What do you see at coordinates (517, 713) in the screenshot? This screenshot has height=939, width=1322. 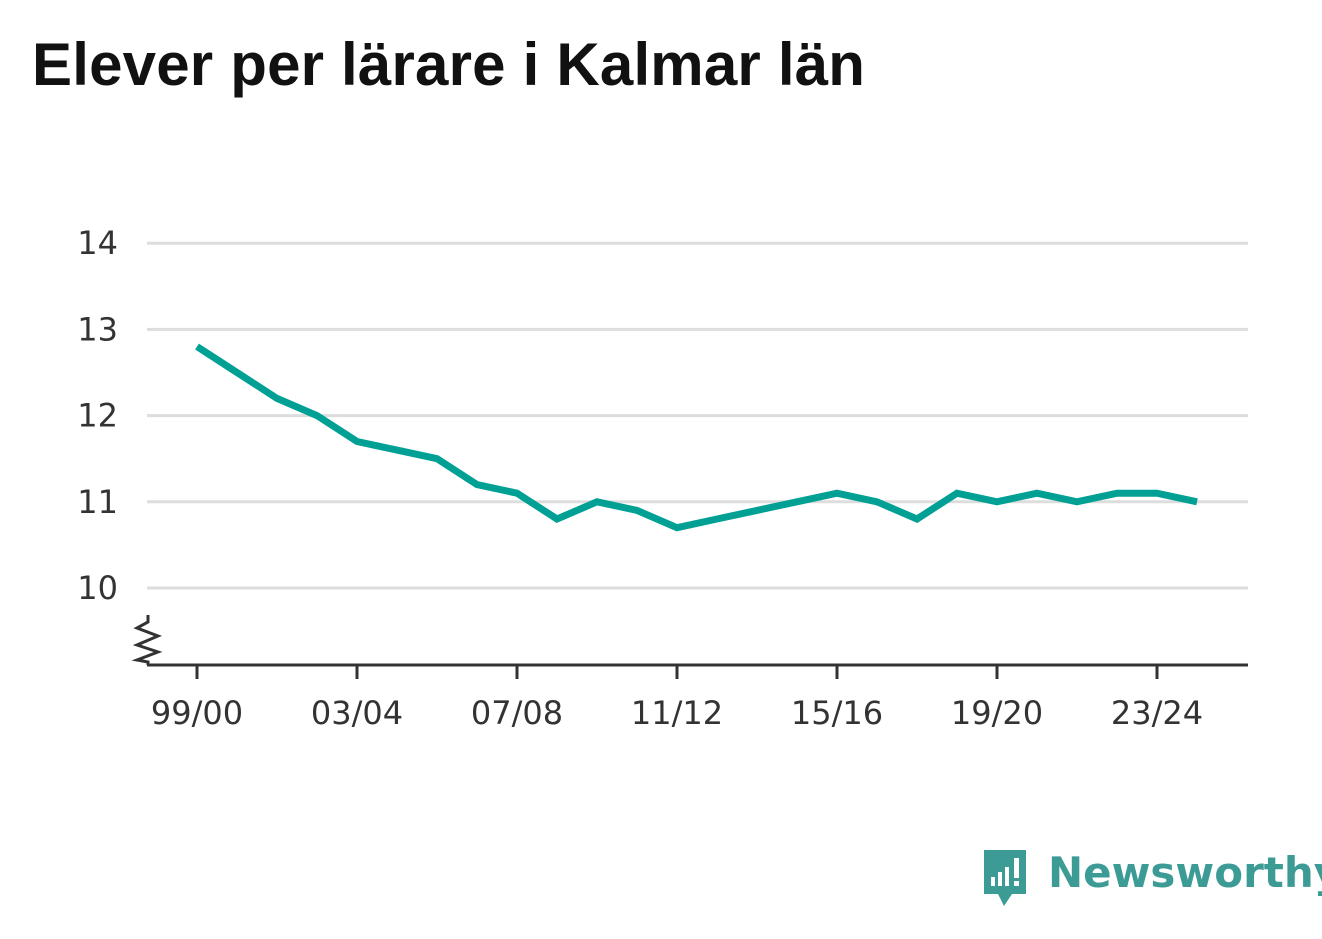 I see `x-tick-label: 07/08` at bounding box center [517, 713].